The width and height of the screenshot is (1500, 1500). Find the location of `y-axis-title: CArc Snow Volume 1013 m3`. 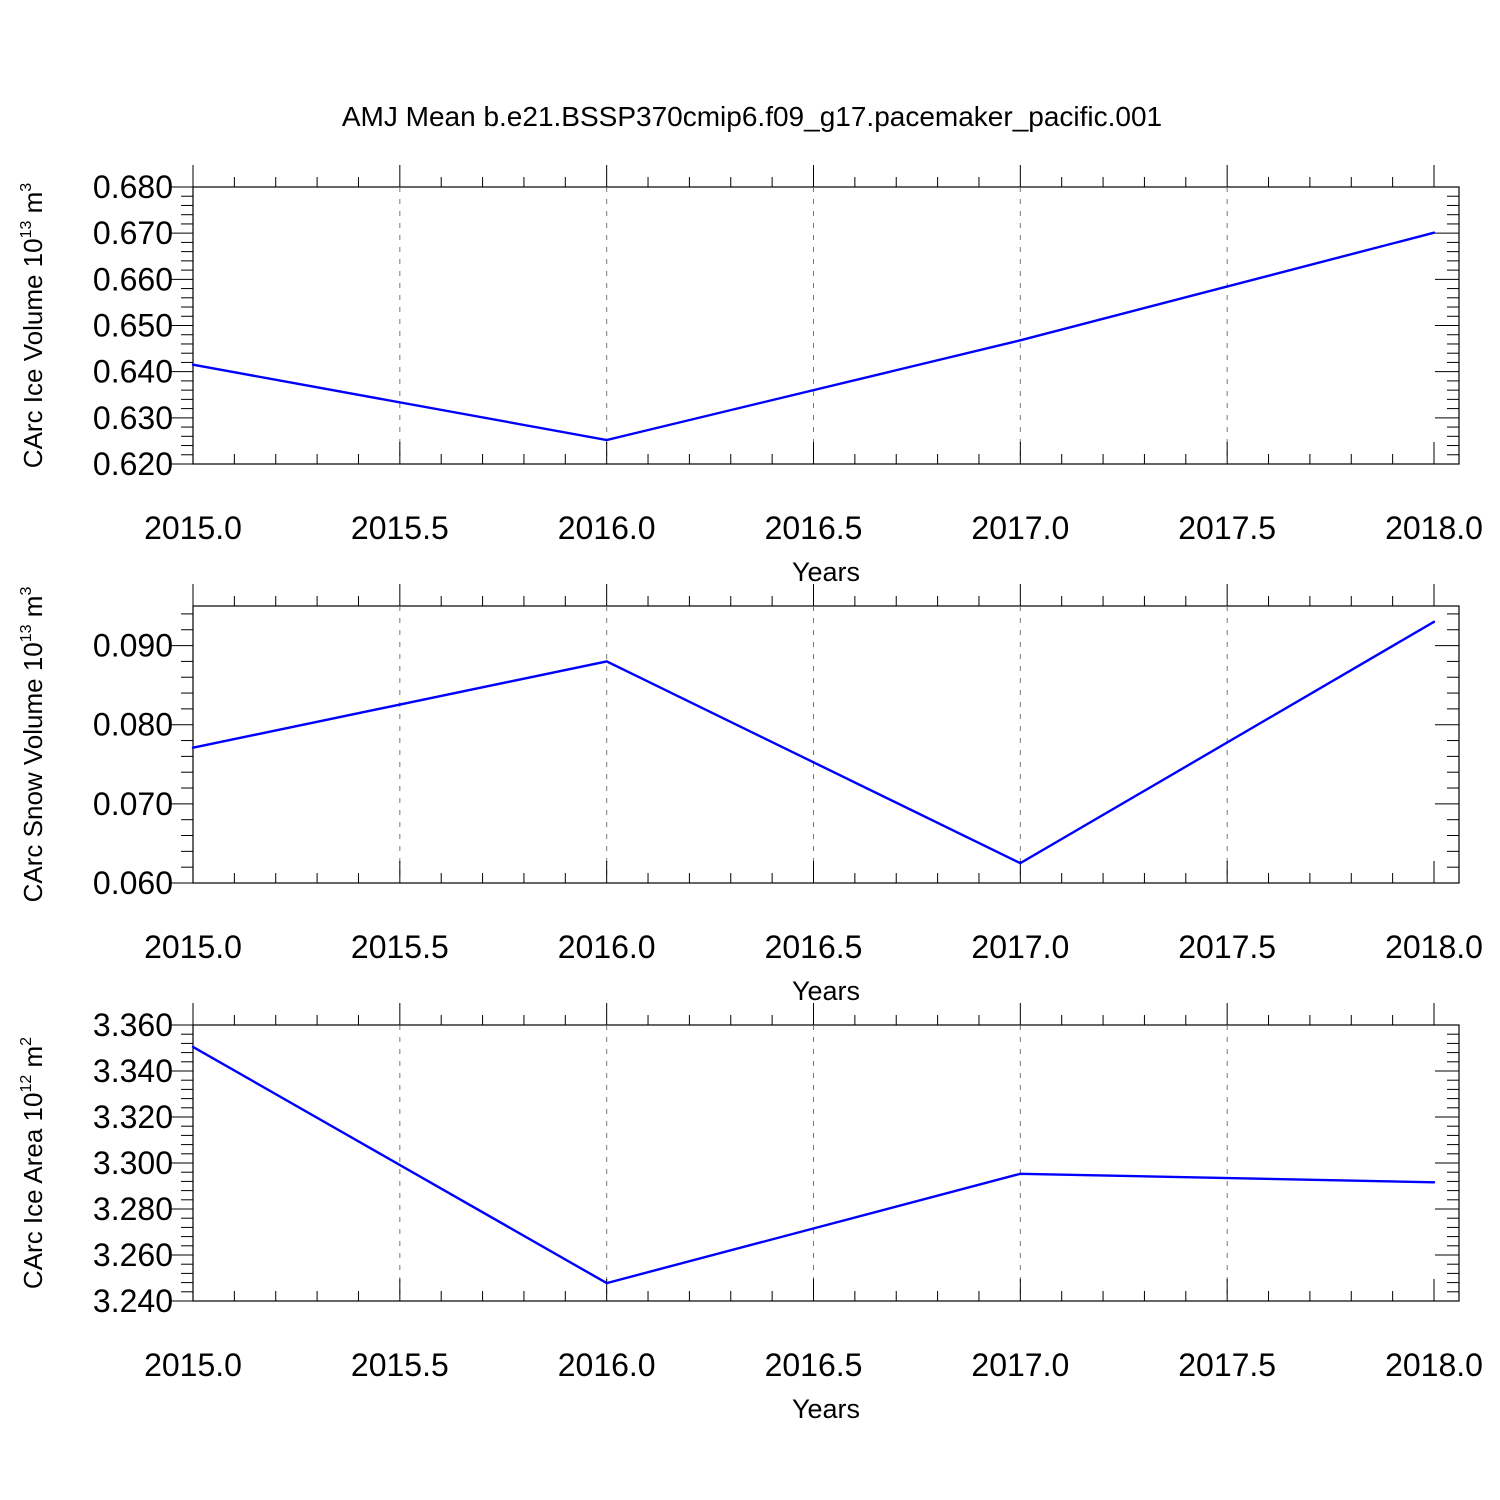

y-axis-title: CArc Snow Volume 1013 m3 is located at coordinates (33, 745).